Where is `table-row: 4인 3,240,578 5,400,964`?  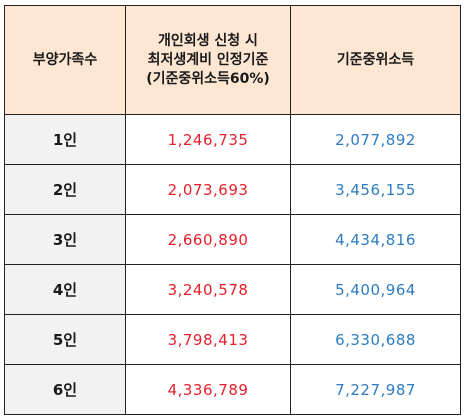
table-row: 4인 3,240,578 5,400,964 is located at coordinates (232, 289).